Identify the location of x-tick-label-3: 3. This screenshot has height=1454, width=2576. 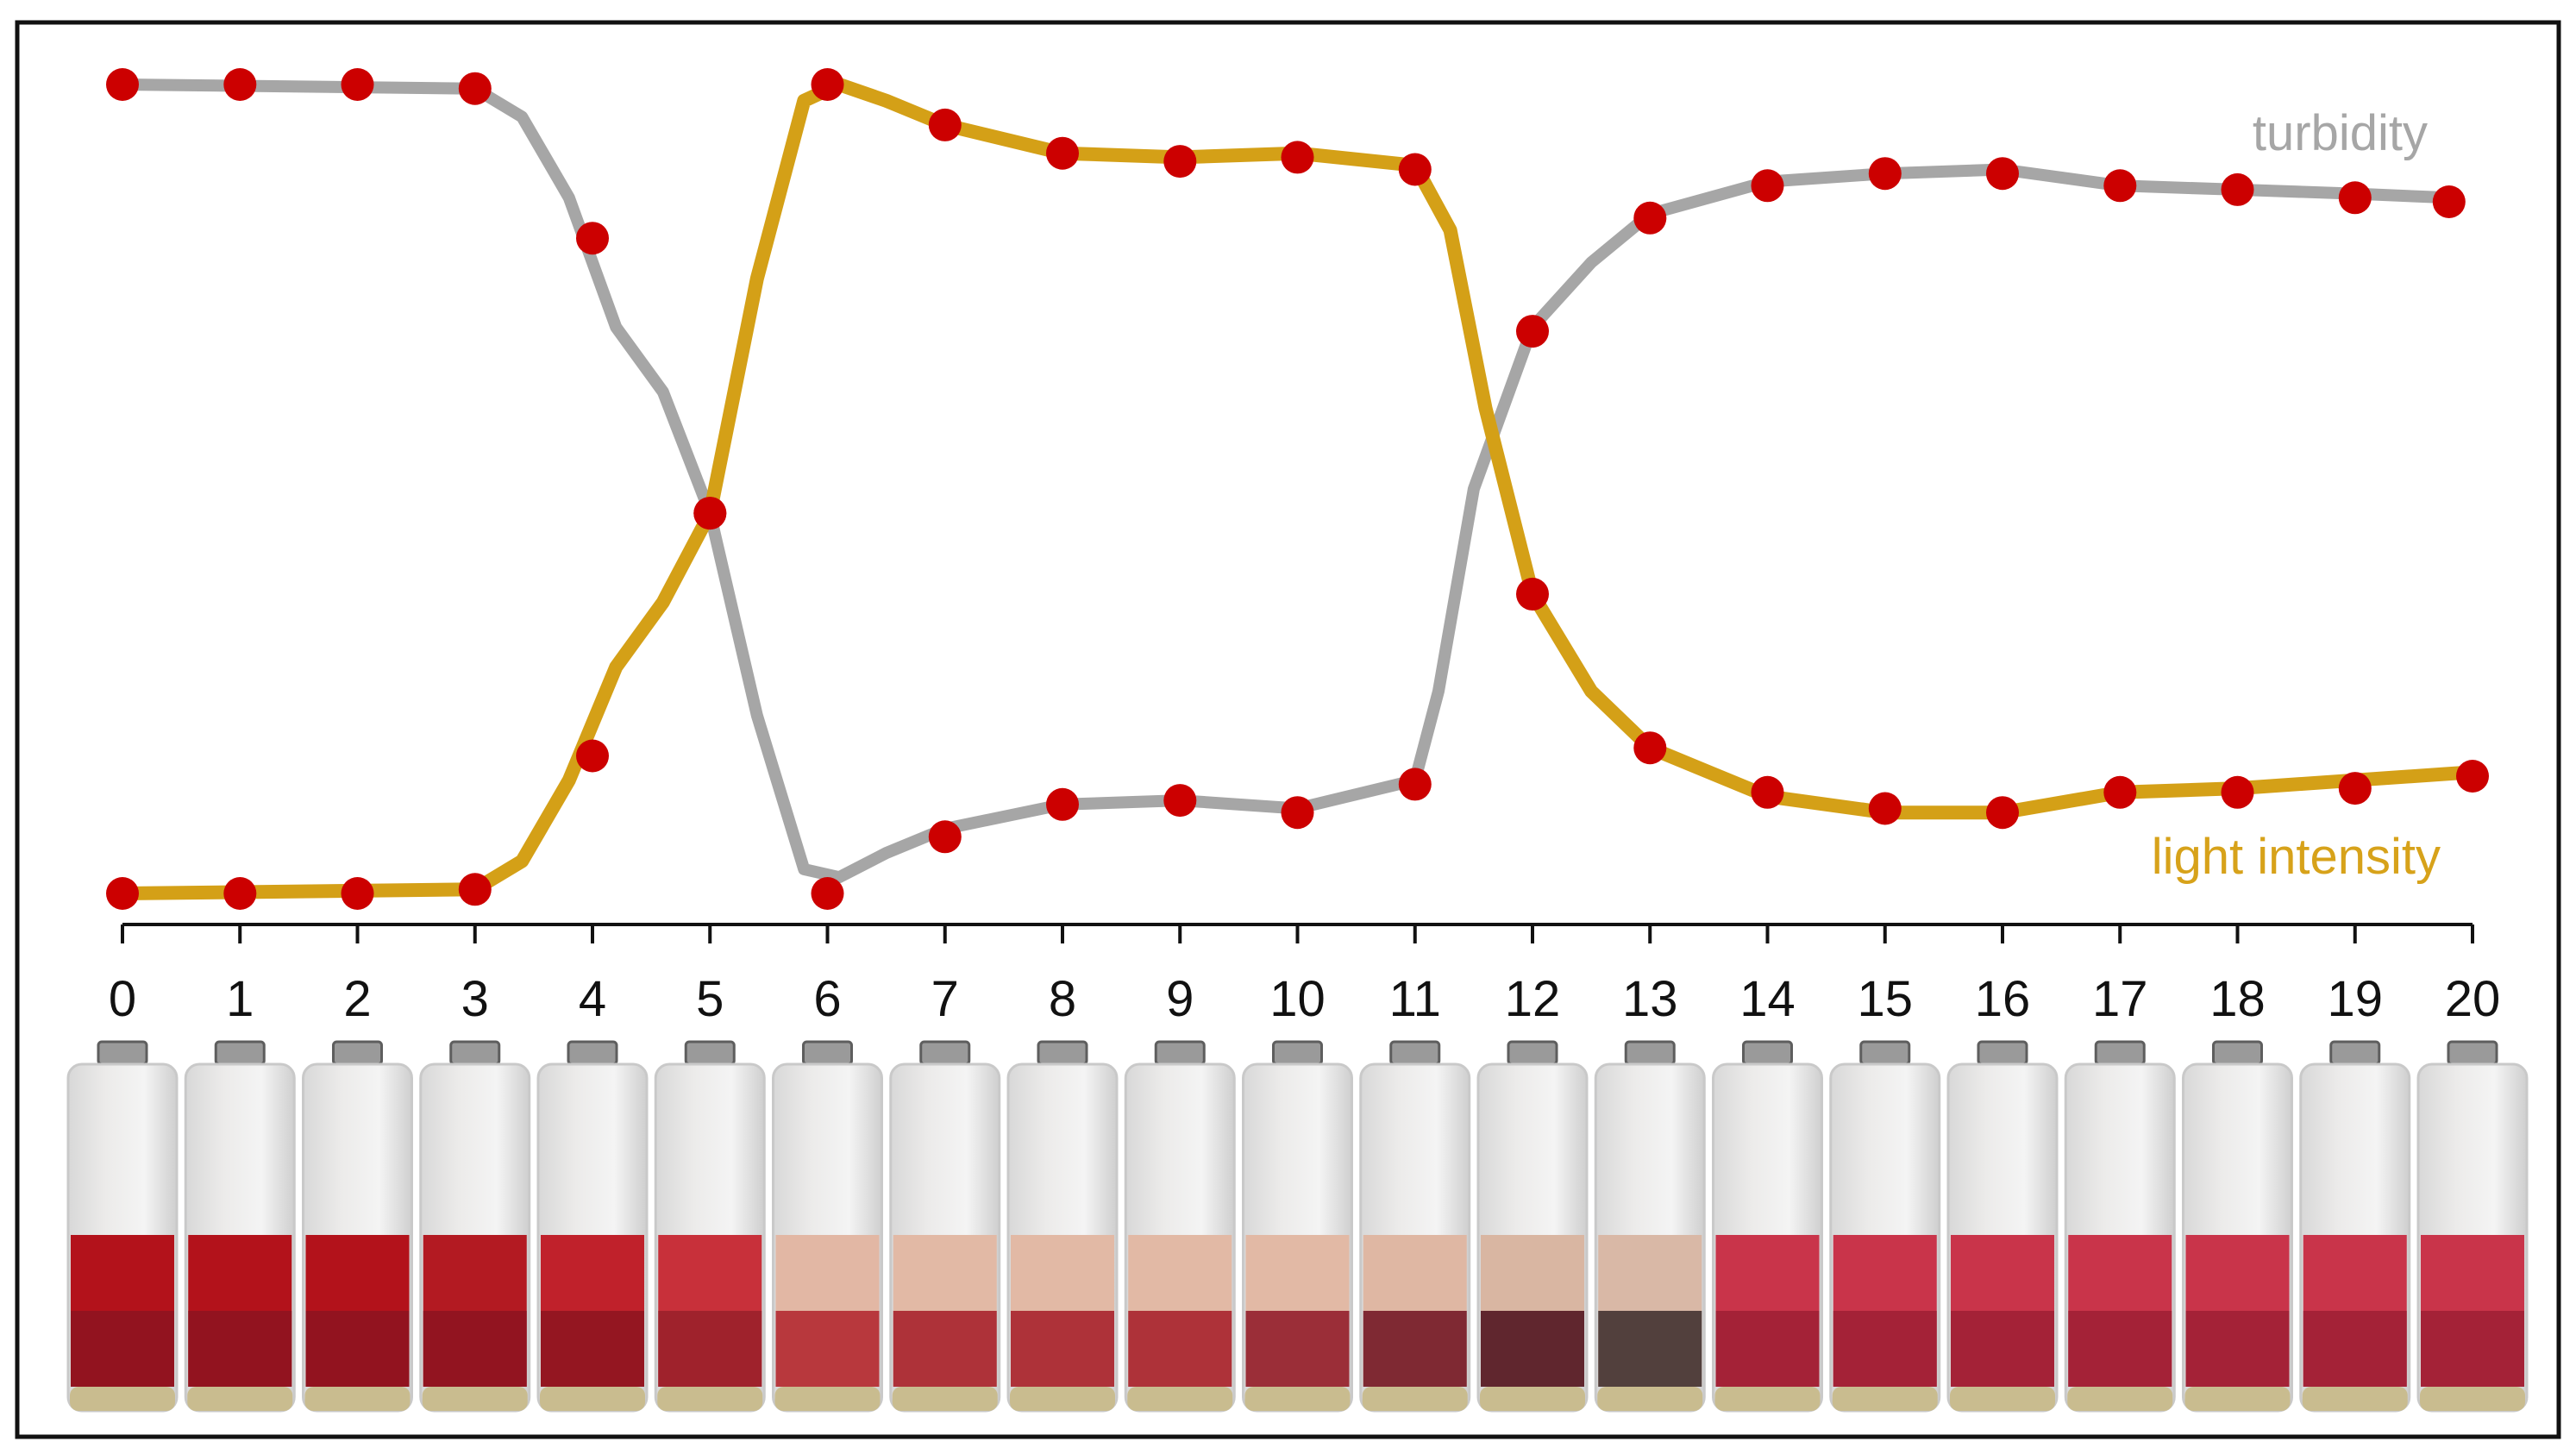
(475, 999).